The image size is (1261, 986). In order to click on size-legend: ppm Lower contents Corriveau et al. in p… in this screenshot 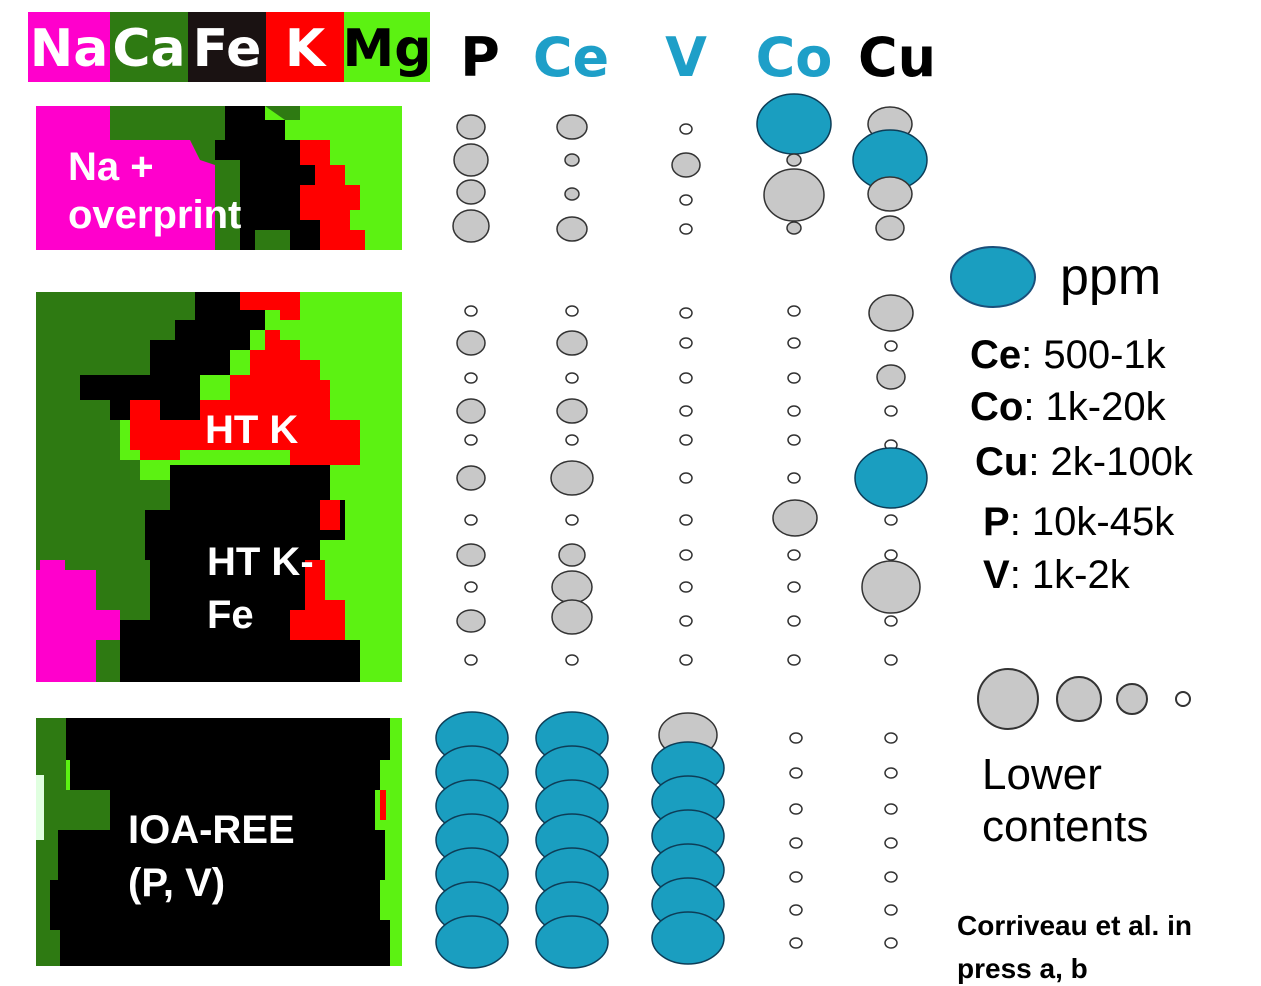, I will do `click(1071, 615)`.